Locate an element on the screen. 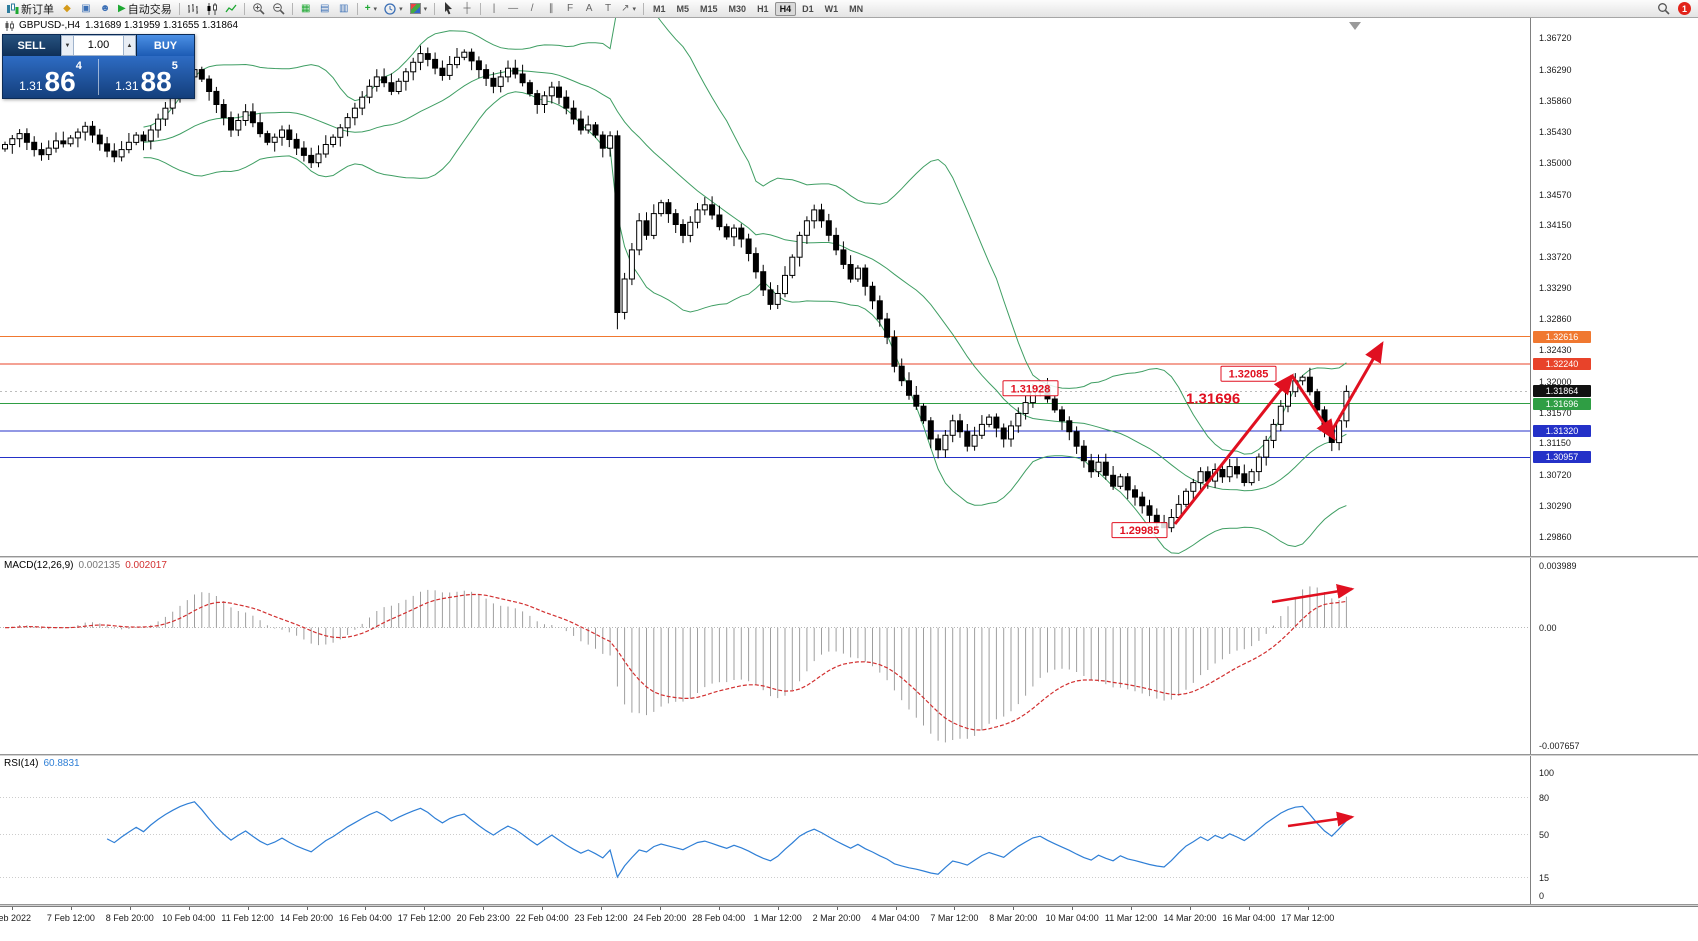  price-tick-label: 1.33290 is located at coordinates (1555, 287).